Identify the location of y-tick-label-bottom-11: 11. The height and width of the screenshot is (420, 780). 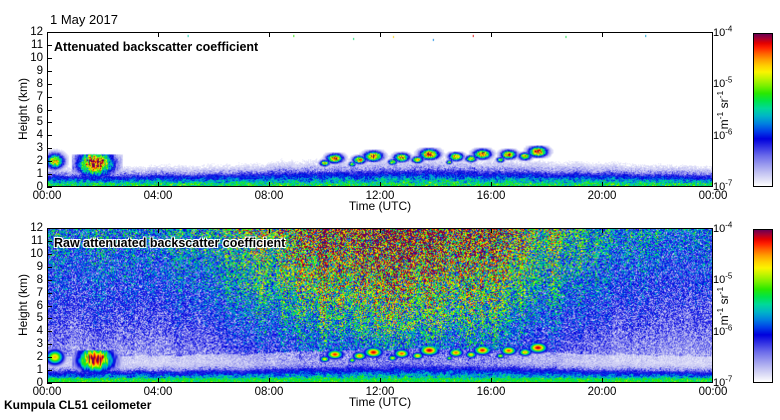
(37, 240).